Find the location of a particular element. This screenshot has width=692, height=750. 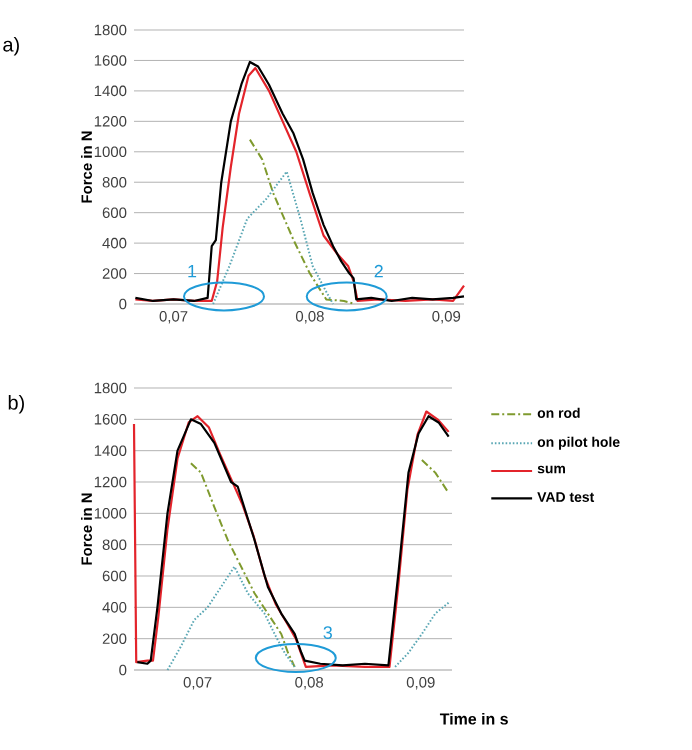

annotation: 1 is located at coordinates (192, 271).